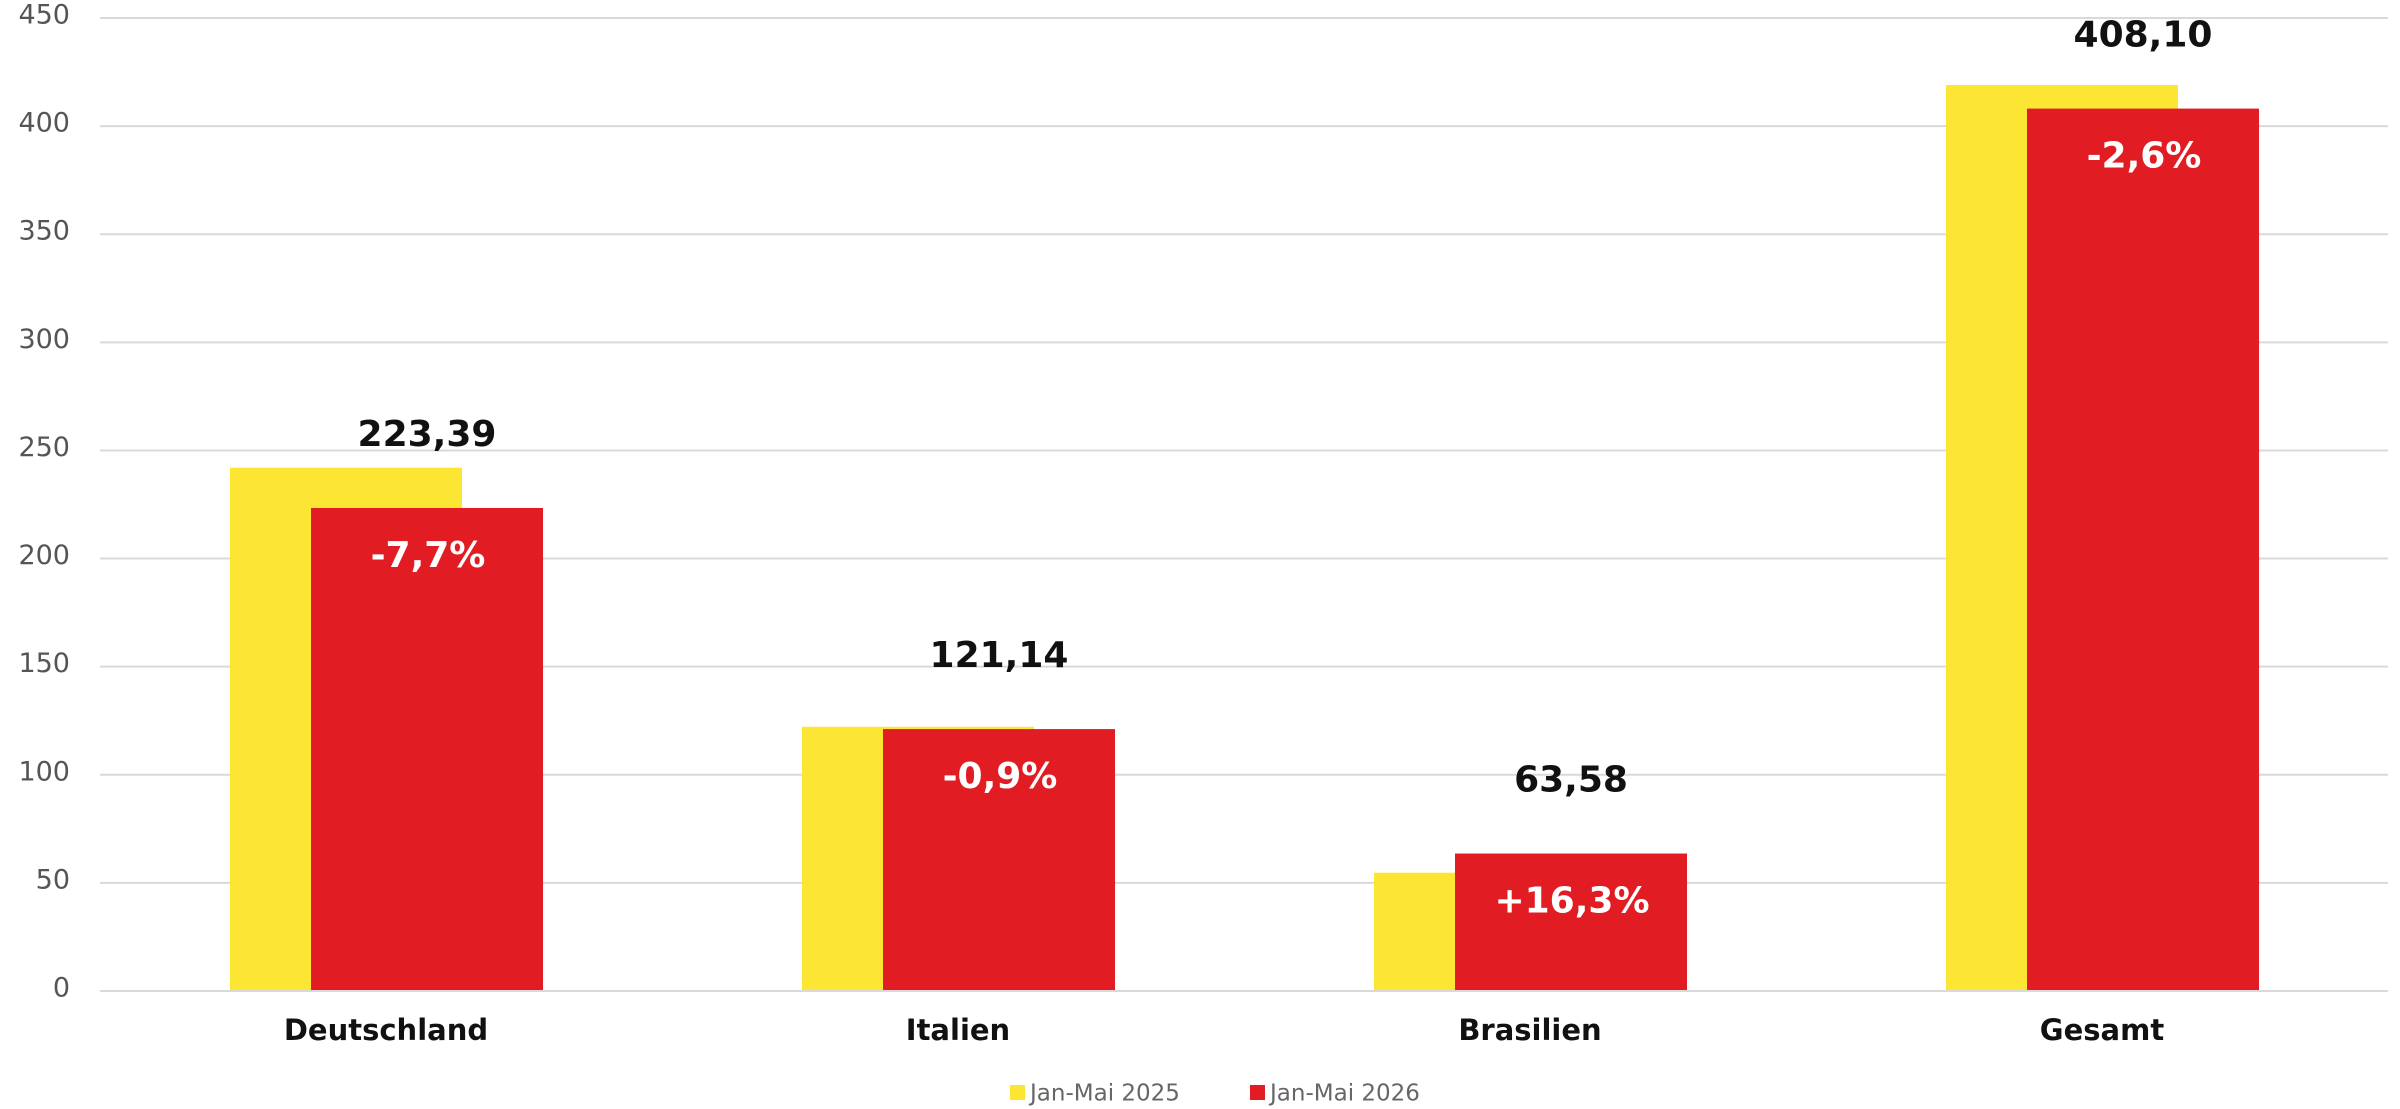  Describe the element at coordinates (2144, 156) in the screenshot. I see `change-label: -2,6%` at that location.